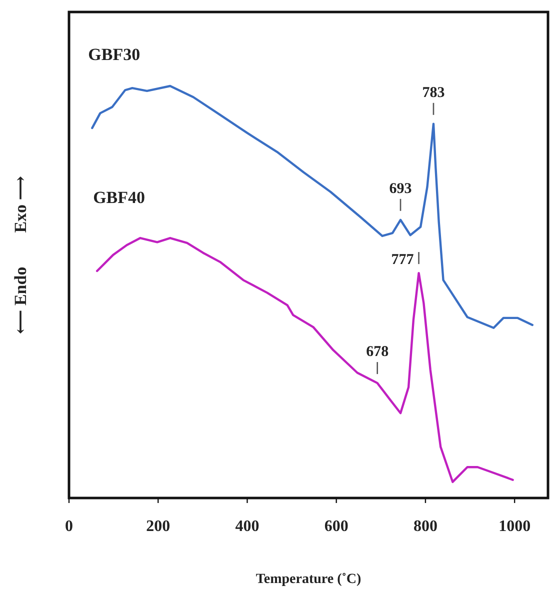 The width and height of the screenshot is (553, 598). What do you see at coordinates (114, 54) in the screenshot?
I see `series-label: GBF30` at bounding box center [114, 54].